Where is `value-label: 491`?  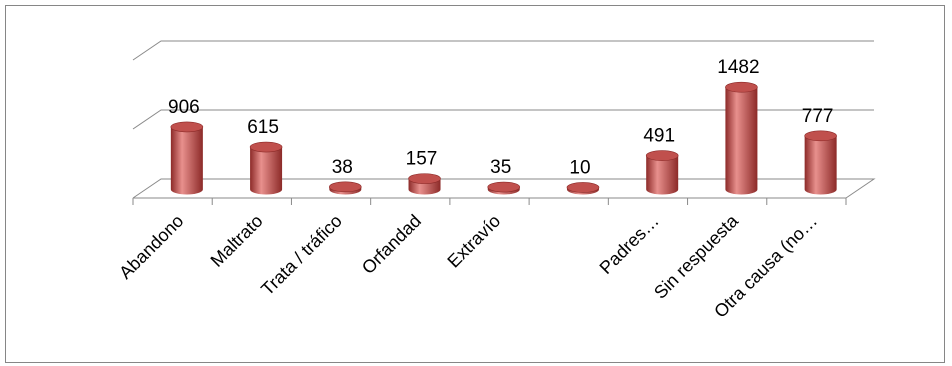 value-label: 491 is located at coordinates (659, 136).